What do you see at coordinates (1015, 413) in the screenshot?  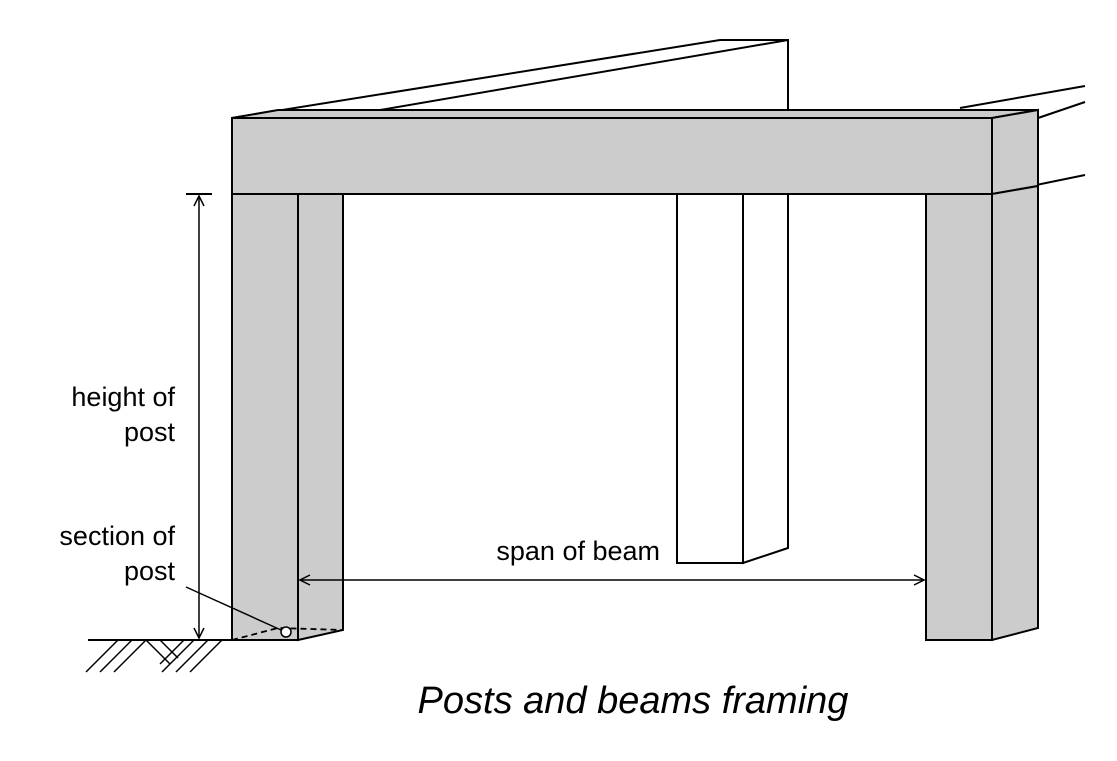 I see `right-post-side` at bounding box center [1015, 413].